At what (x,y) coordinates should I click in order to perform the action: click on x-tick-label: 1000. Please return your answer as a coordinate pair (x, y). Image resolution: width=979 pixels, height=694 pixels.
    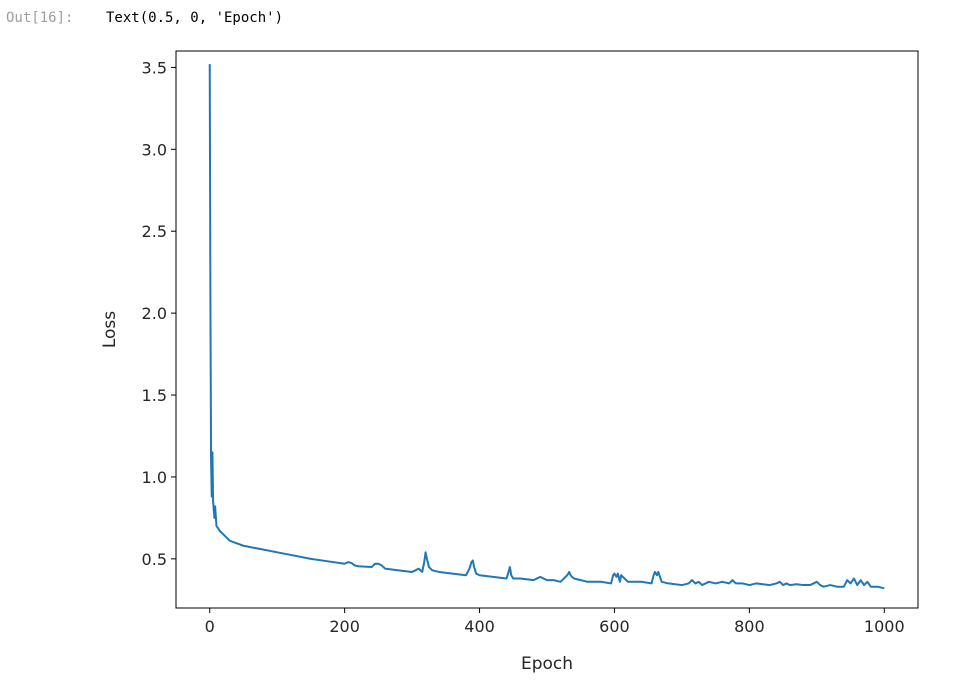
    Looking at the image, I should click on (884, 626).